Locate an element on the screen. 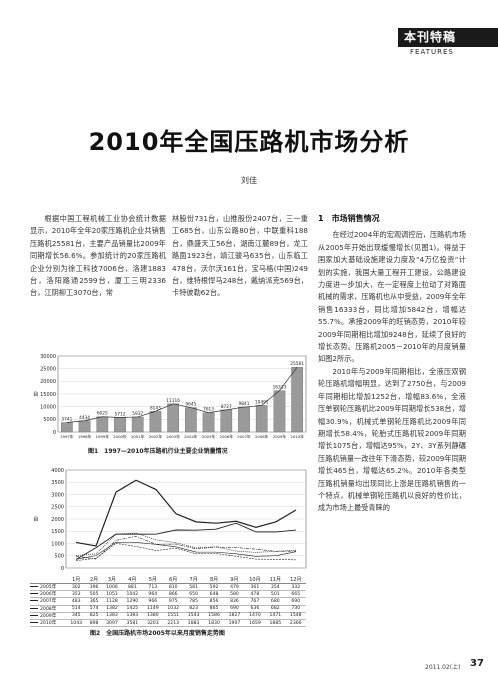  table-corner is located at coordinates (48, 580).